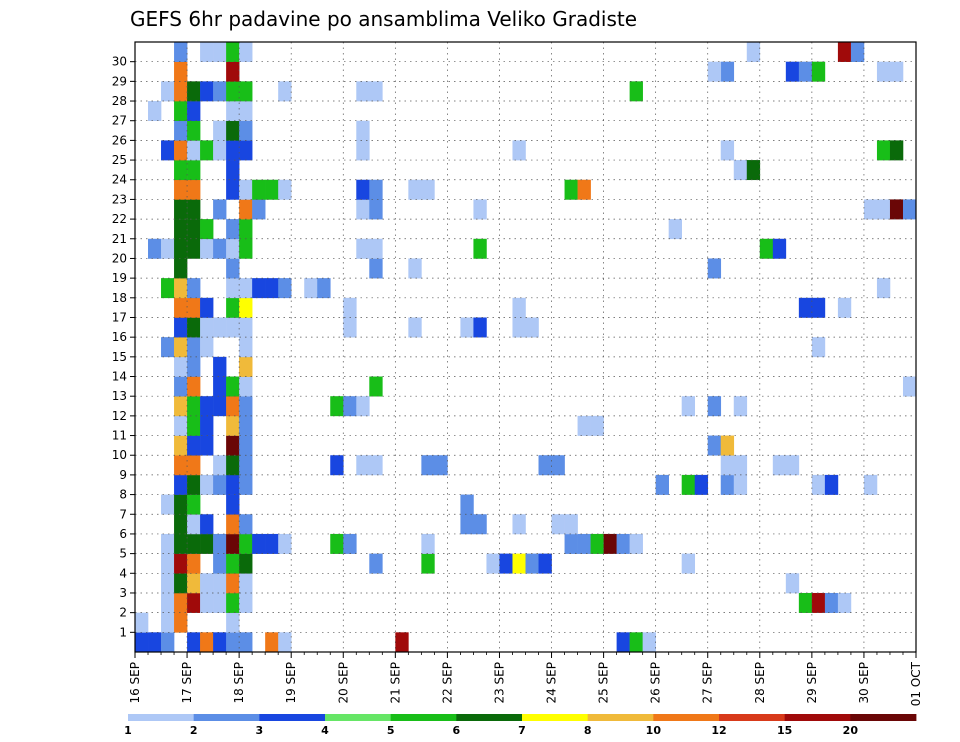 The width and height of the screenshot is (960, 742). What do you see at coordinates (119, 180) in the screenshot?
I see `y-tick-label: 24` at bounding box center [119, 180].